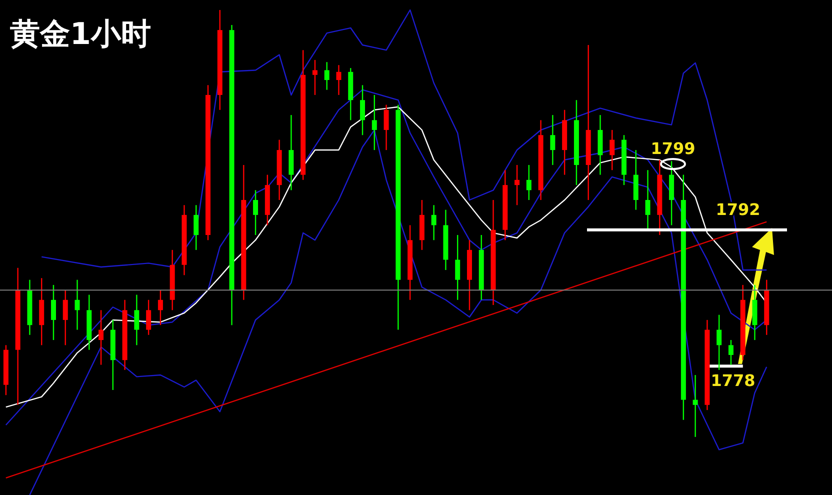 This screenshot has height=495, width=832. Describe the element at coordinates (733, 380) in the screenshot. I see `annotation: 1778` at that location.